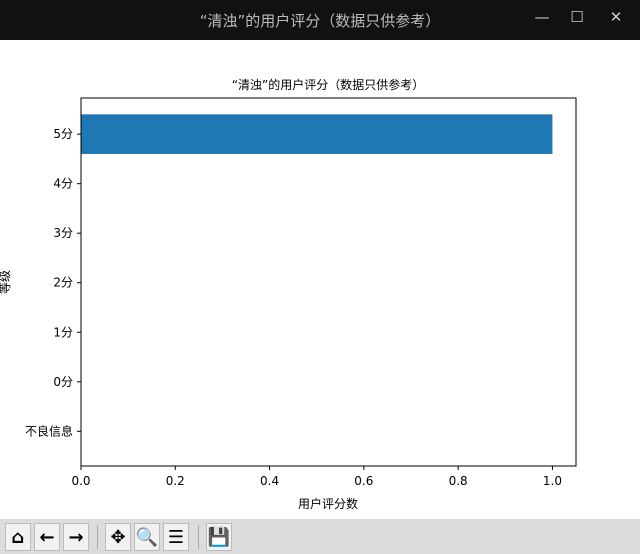 This screenshot has width=640, height=554. I want to click on save-icon: 💾, so click(219, 537).